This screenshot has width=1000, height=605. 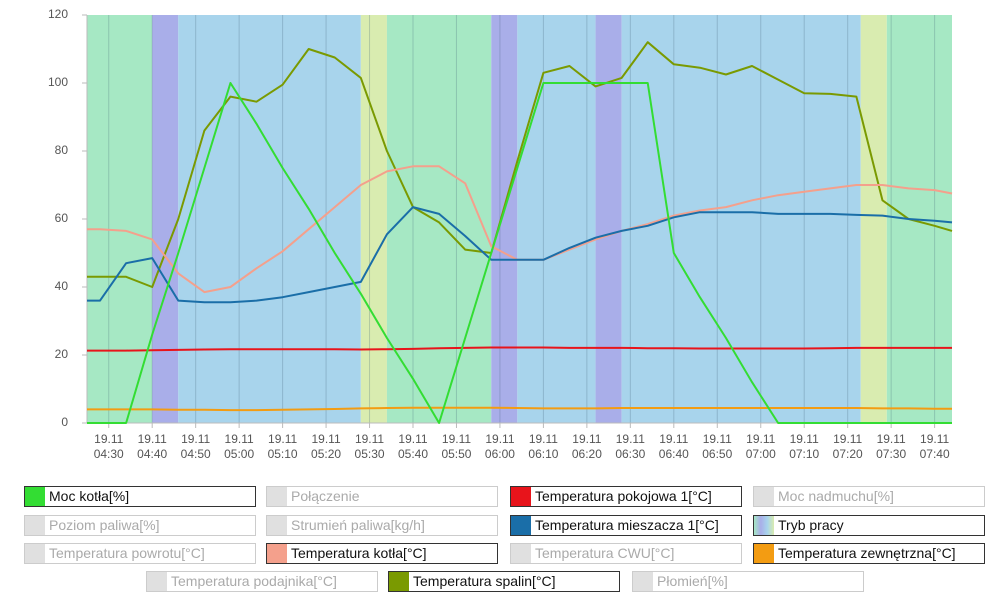 I want to click on legend-item: Poziom paliwa[%], so click(x=140, y=525).